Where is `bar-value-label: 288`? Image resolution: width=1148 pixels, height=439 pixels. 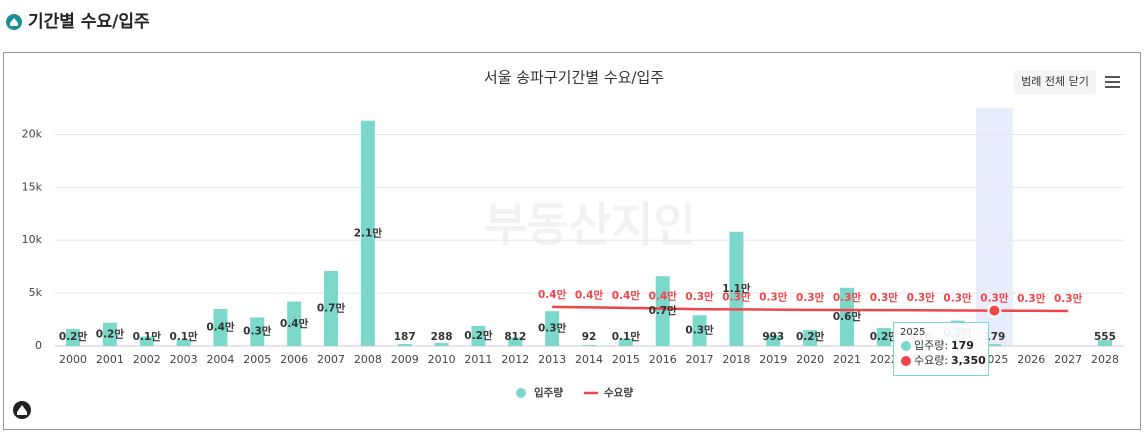 bar-value-label: 288 is located at coordinates (442, 337).